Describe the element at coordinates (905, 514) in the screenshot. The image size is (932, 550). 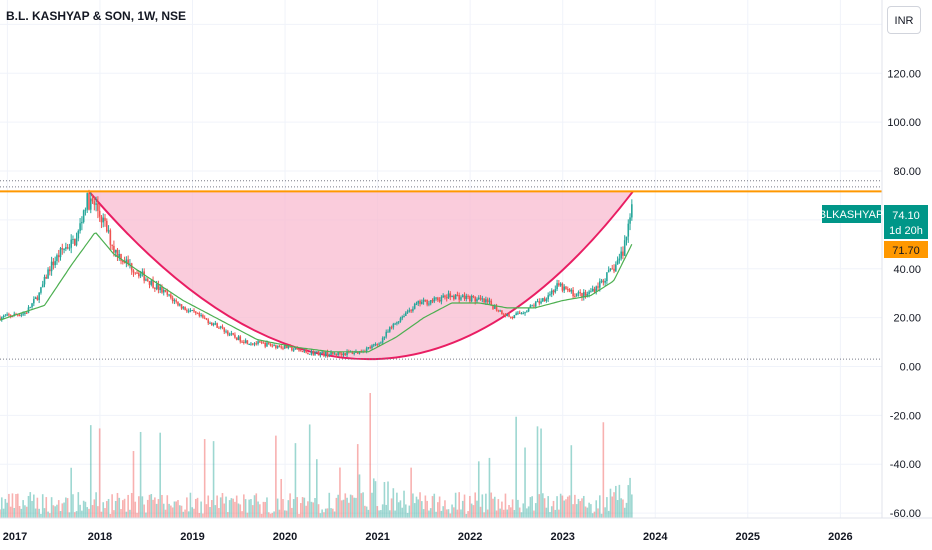
I see `price-tick-label: -60.00` at that location.